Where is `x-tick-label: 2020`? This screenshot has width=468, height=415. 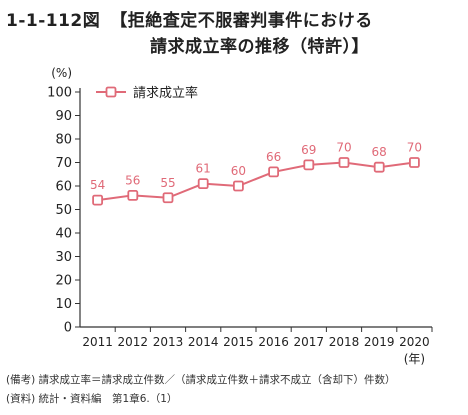
x-tick-label: 2020 is located at coordinates (414, 342).